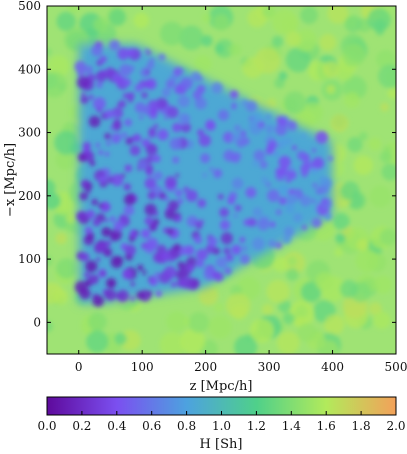 Image resolution: width=407 pixels, height=454 pixels. I want to click on y-tick-label: 500, so click(29, 6).